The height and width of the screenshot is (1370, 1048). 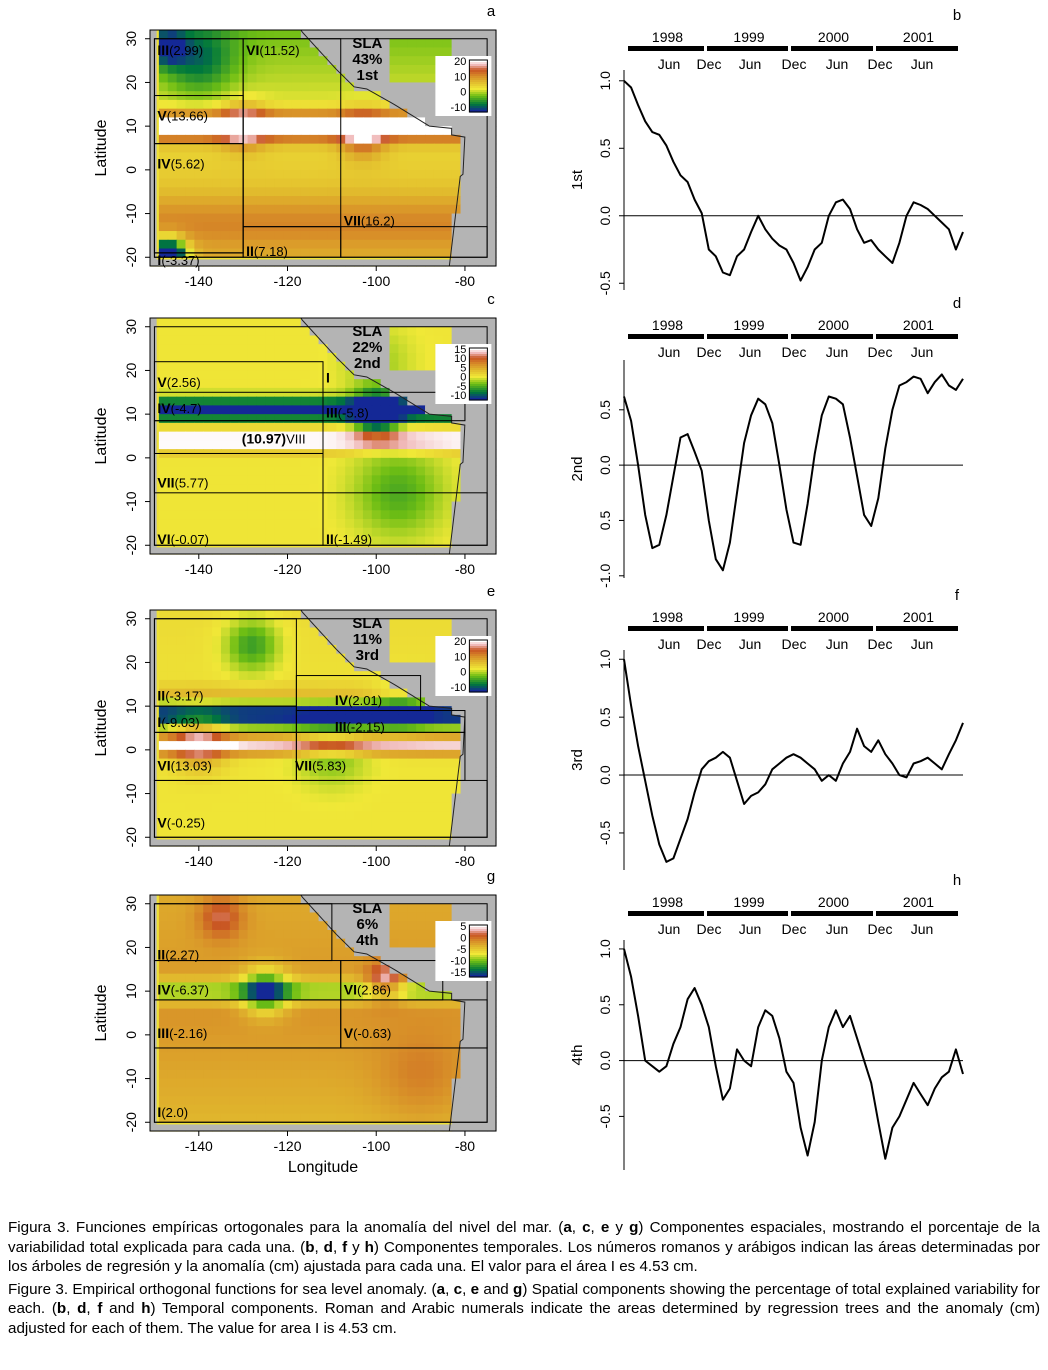 What do you see at coordinates (131, 257) in the screenshot?
I see `y-tick-label: -20` at bounding box center [131, 257].